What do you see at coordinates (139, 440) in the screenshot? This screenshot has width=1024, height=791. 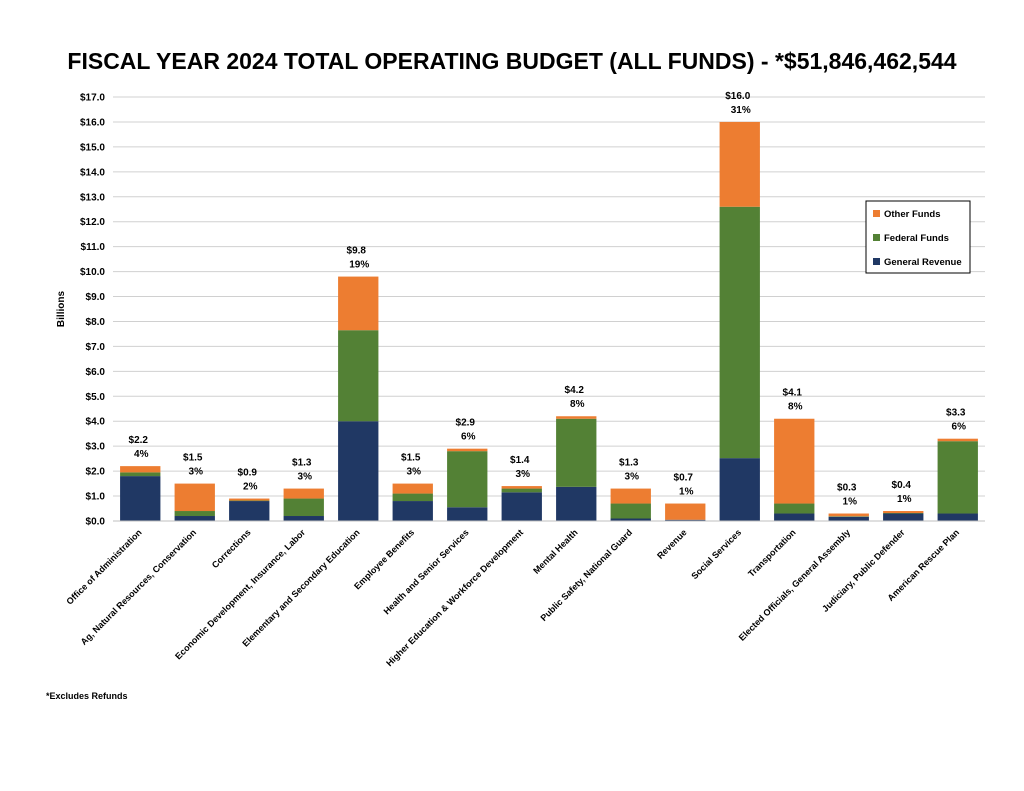 I see `data-label-total: $2.2` at bounding box center [139, 440].